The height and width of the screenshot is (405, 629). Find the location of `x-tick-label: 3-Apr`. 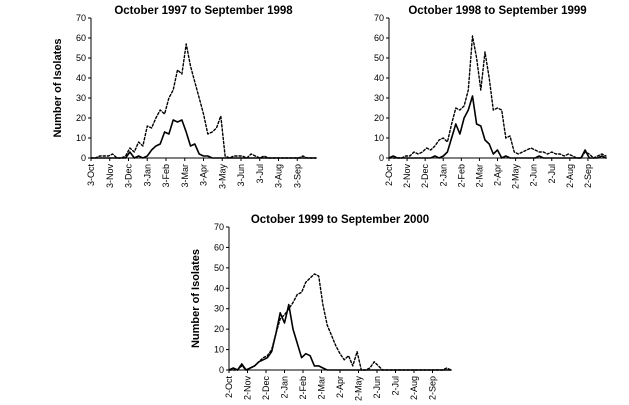

x-tick-label: 3-Apr is located at coordinates (204, 175).